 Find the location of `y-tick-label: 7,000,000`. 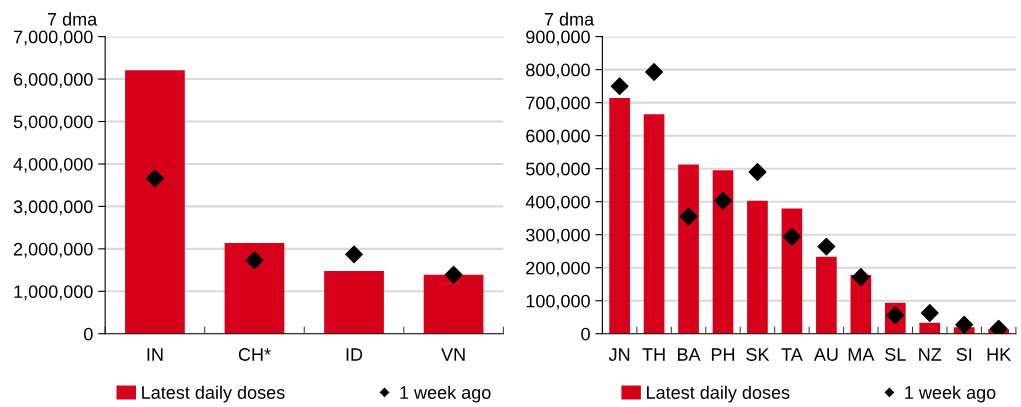

y-tick-label: 7,000,000 is located at coordinates (53, 38).